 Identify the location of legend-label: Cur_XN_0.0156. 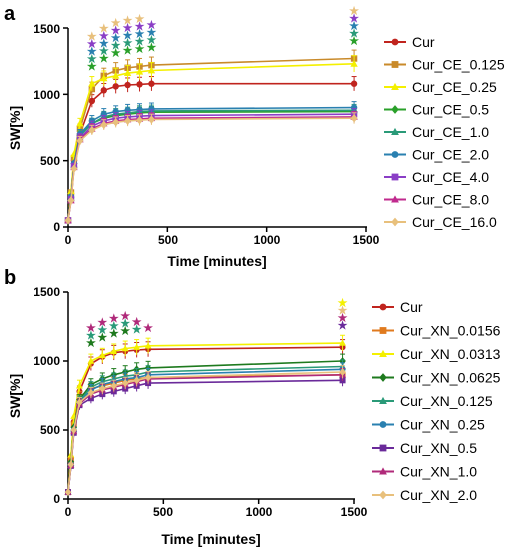
(450, 331).